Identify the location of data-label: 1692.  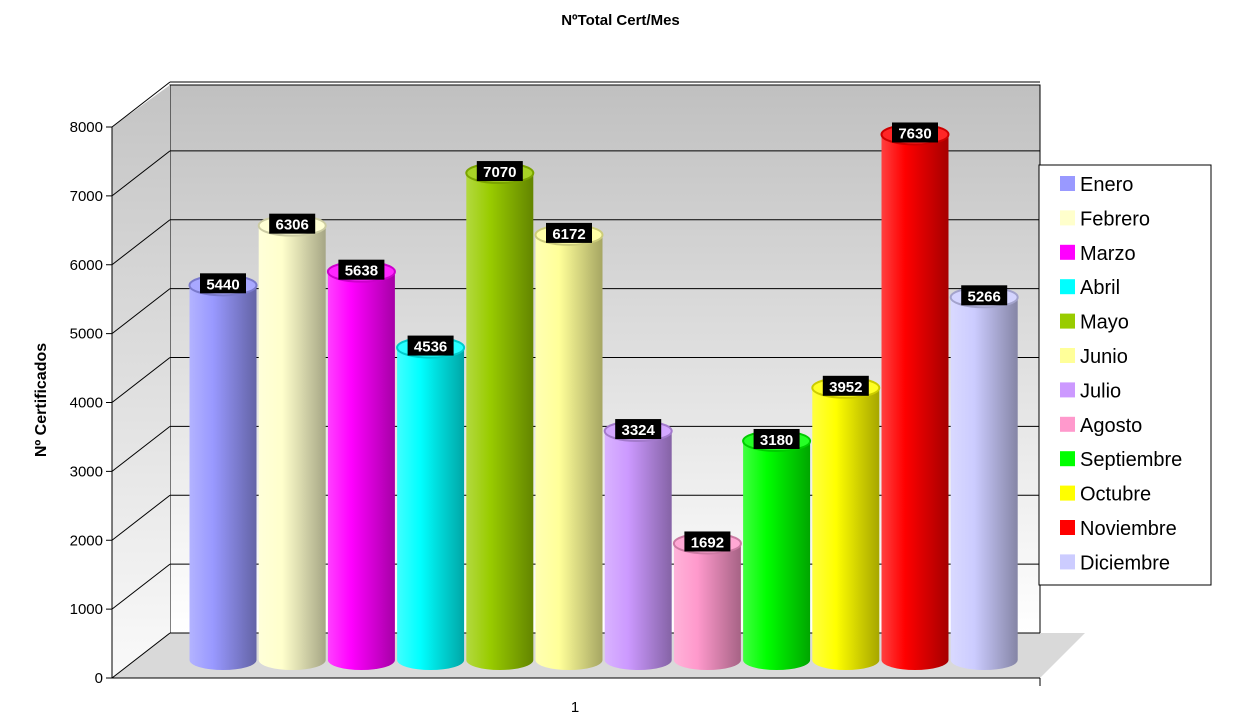
(707, 542).